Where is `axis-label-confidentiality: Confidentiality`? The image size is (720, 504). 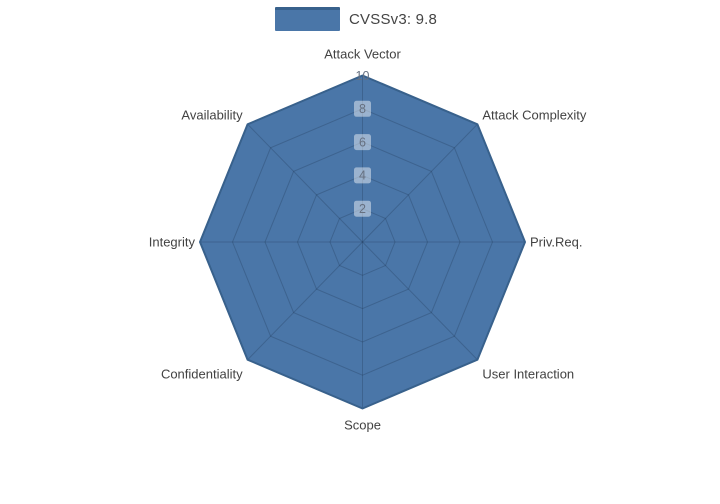 axis-label-confidentiality: Confidentiality is located at coordinates (202, 374).